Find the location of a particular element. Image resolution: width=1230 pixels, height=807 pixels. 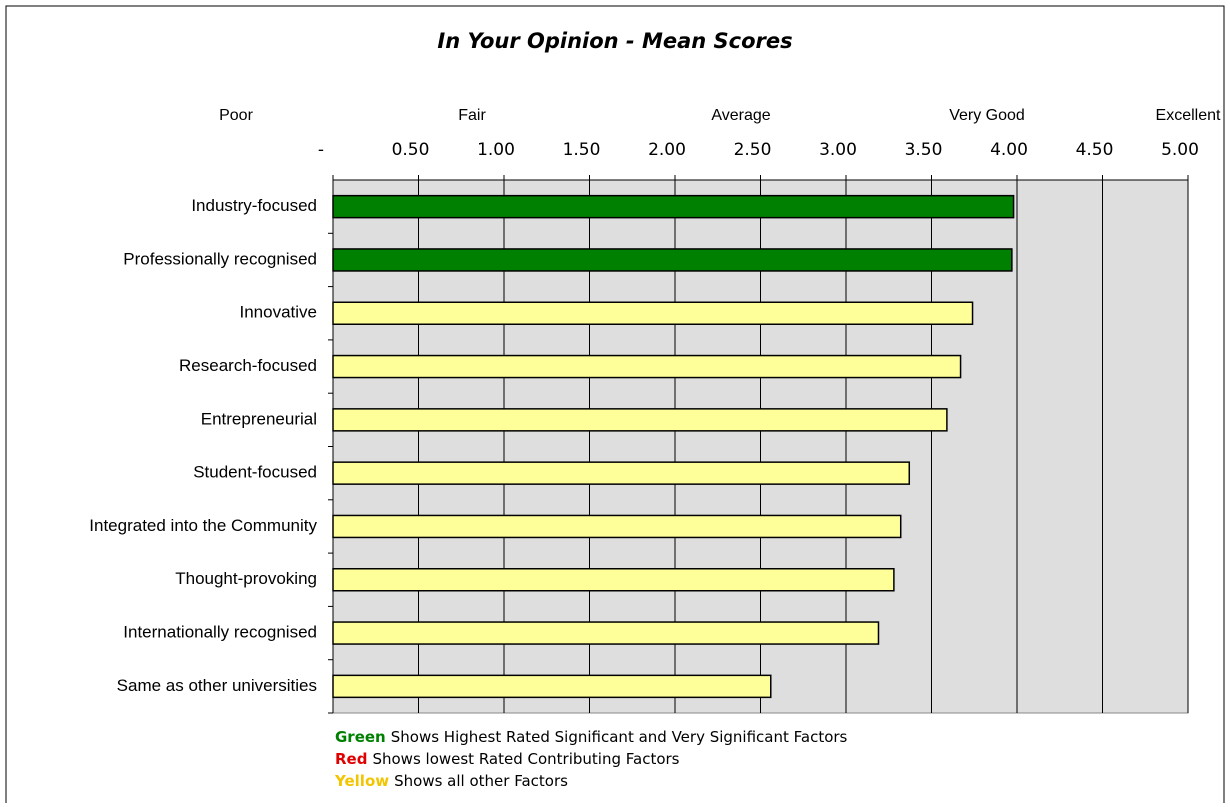

scale-label: Excellent is located at coordinates (1188, 115).